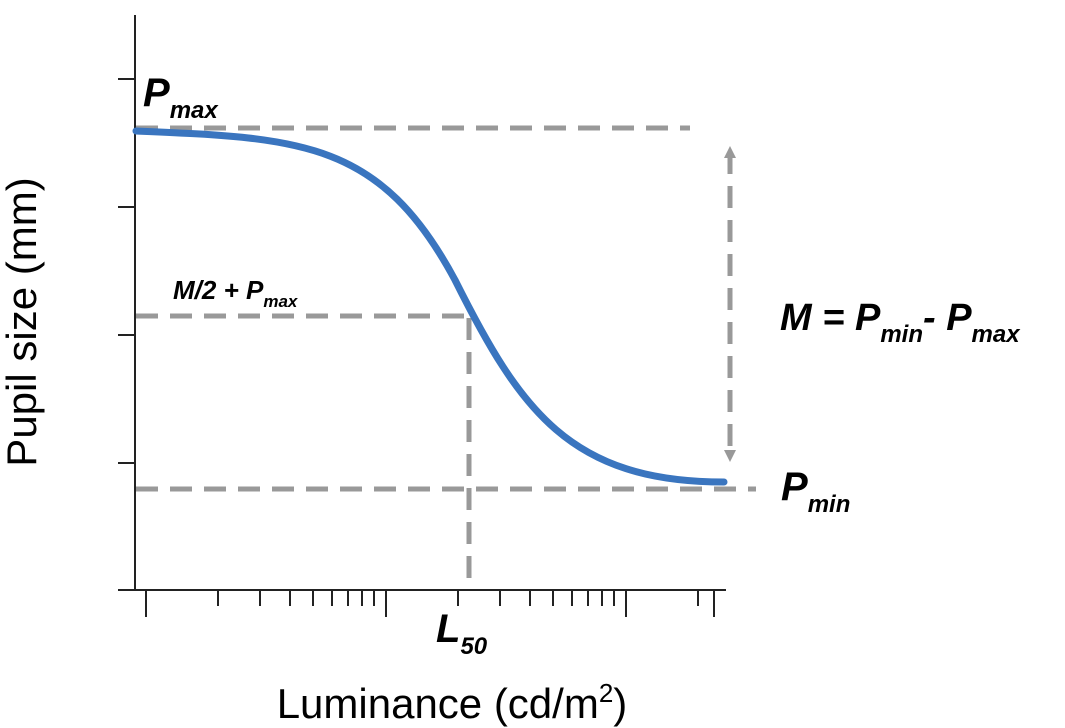 This screenshot has height=728, width=1065. I want to click on l50-label: L50, so click(462, 633).